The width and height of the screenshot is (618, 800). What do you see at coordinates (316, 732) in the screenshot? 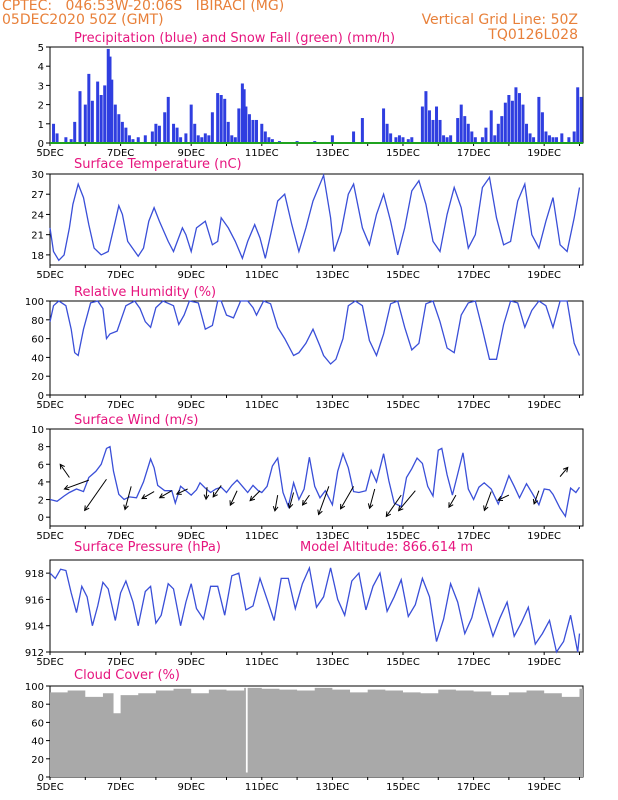
I see `cloud-cover-area` at bounding box center [316, 732].